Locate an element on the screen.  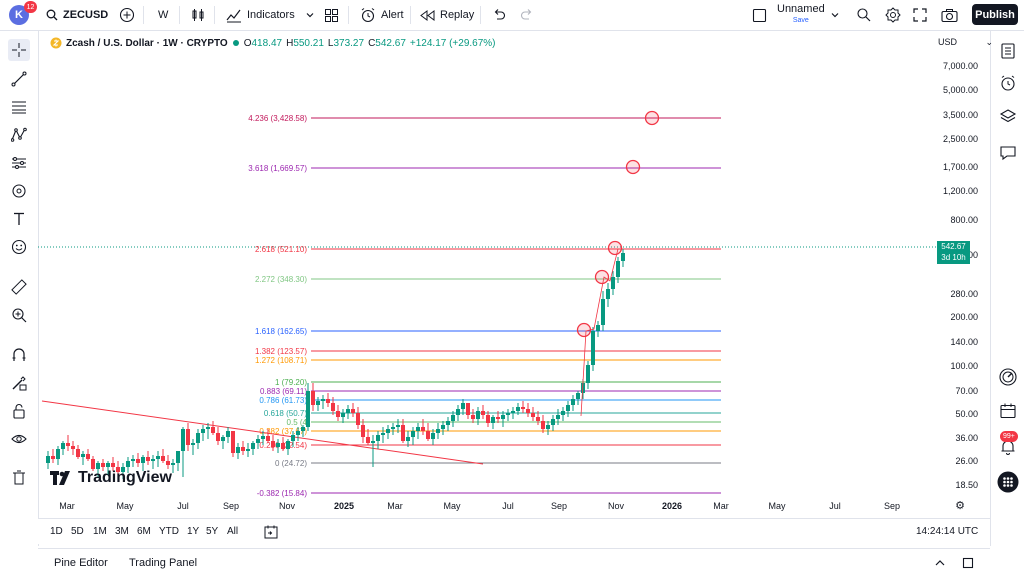
watchlist-button is located at coordinates (1008, 51).